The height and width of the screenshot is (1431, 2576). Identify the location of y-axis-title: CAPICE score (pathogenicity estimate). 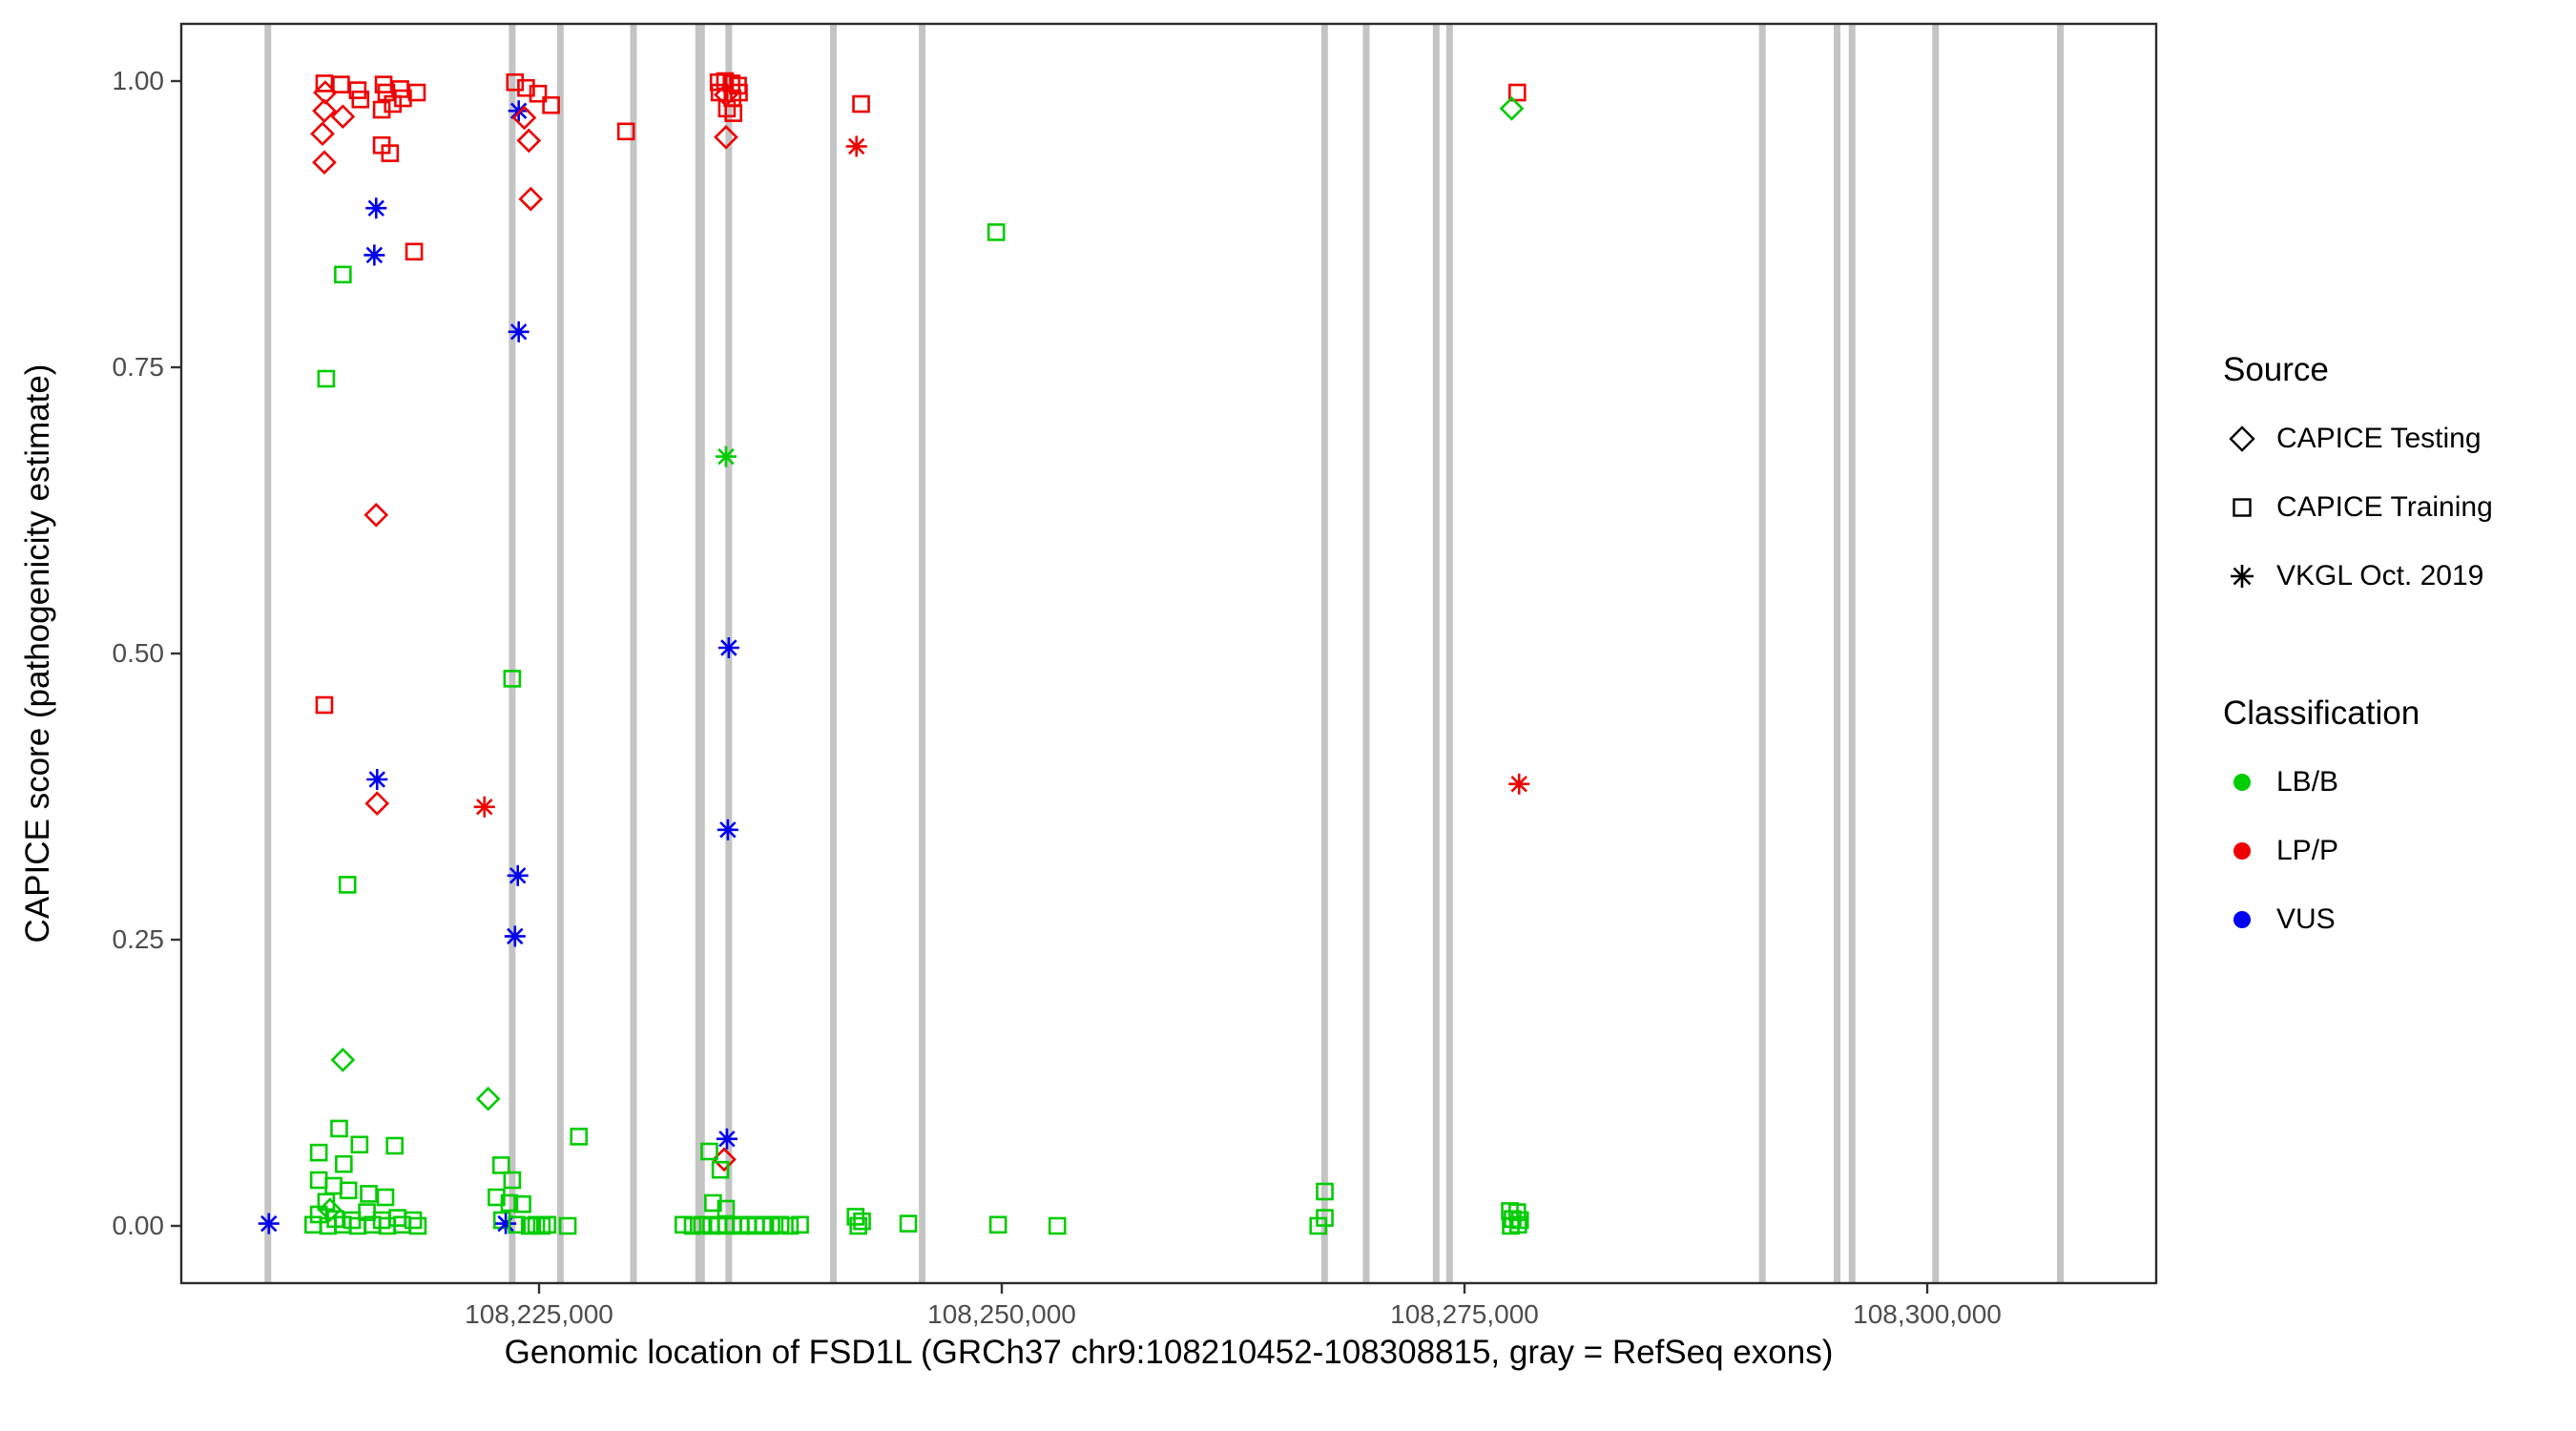
(37, 654).